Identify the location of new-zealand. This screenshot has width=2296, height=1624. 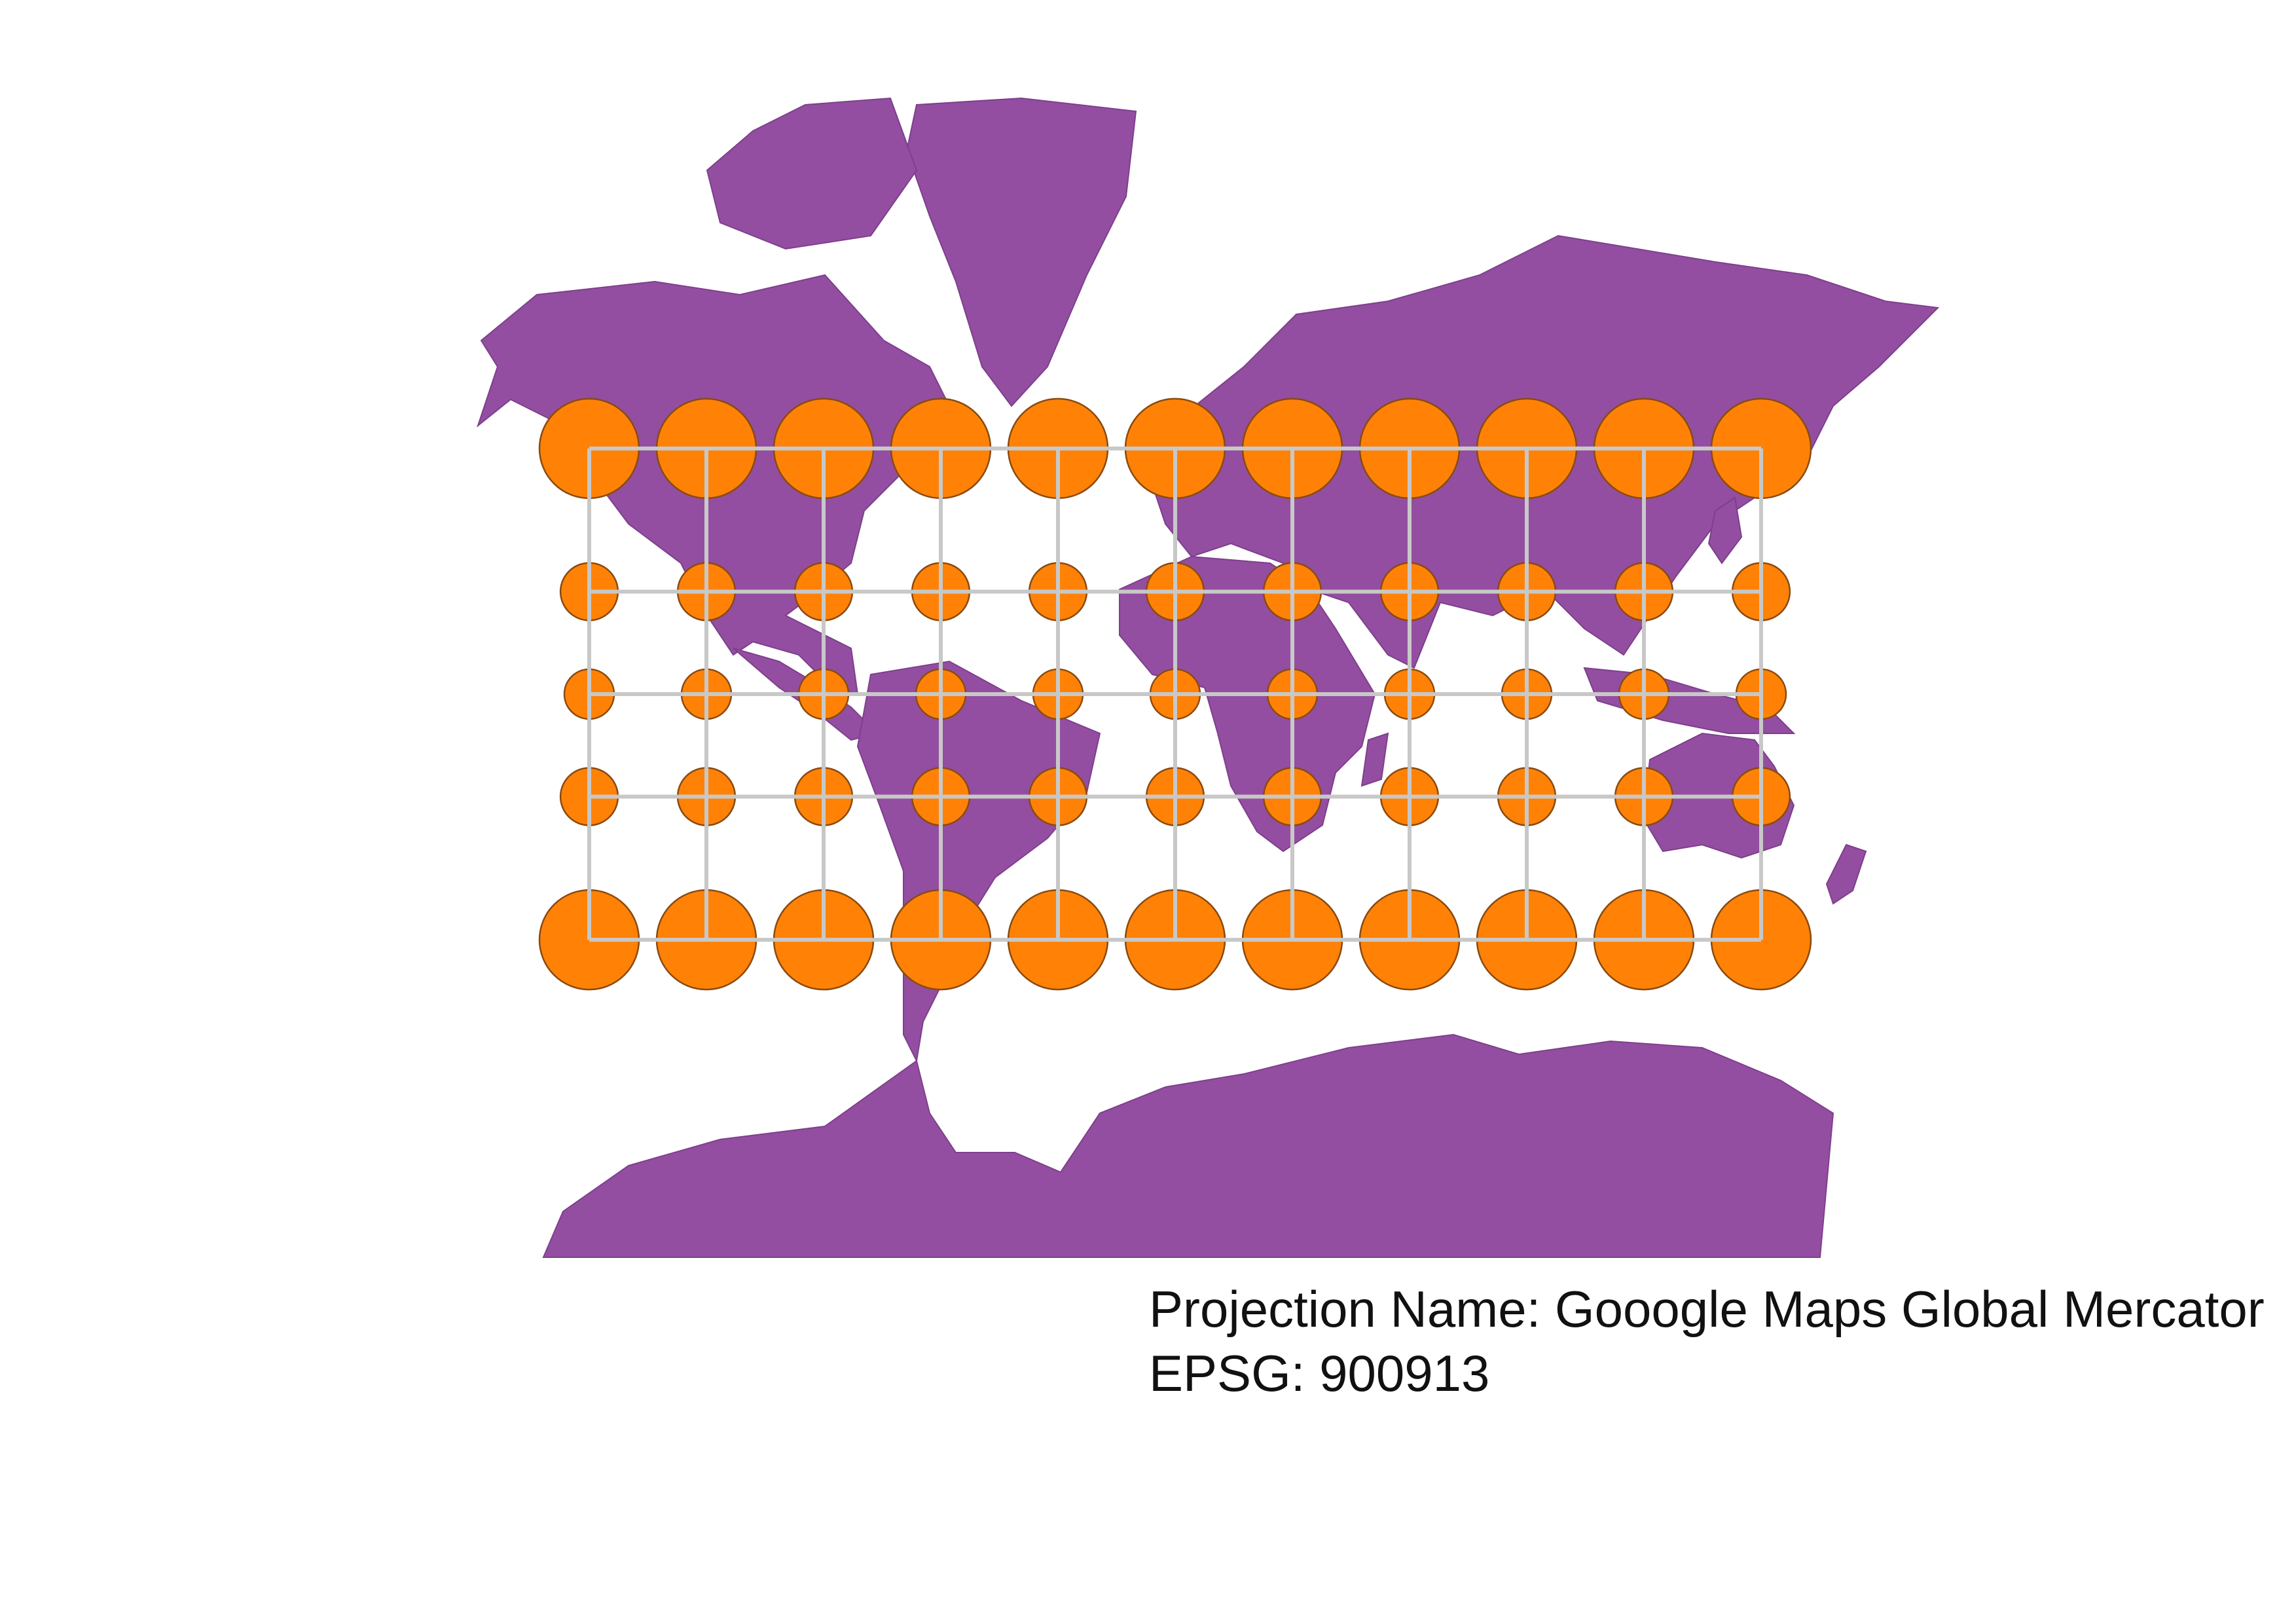
(1846, 874).